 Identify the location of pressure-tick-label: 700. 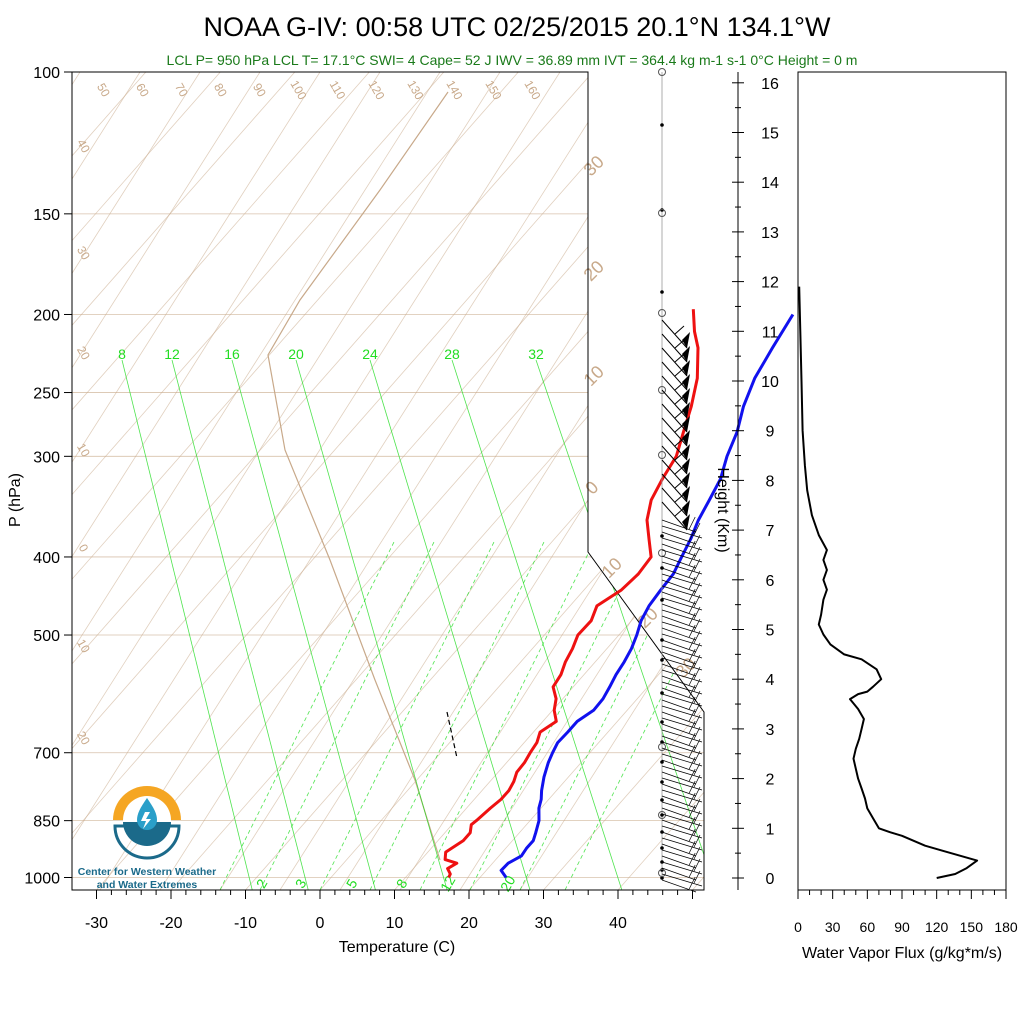
(46, 754).